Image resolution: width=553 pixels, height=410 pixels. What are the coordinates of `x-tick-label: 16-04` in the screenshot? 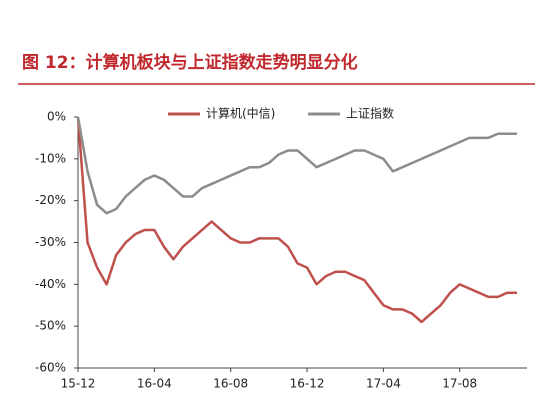 It's located at (154, 384).